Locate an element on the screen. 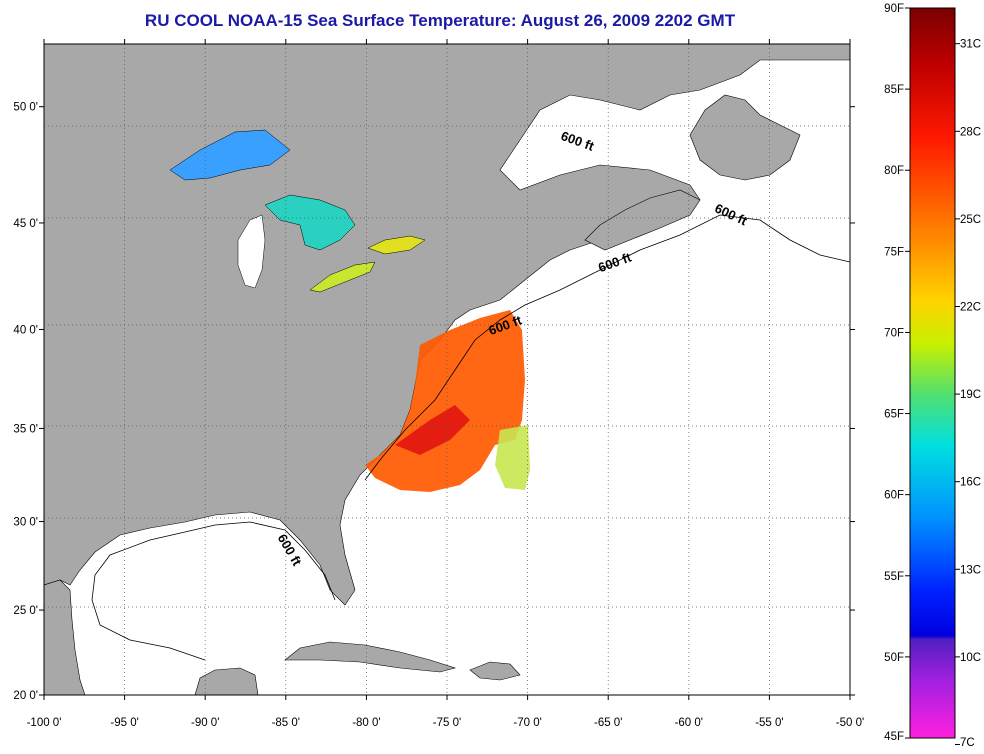 This screenshot has width=984, height=754. colorbar-fahrenheit-label: 55F is located at coordinates (894, 577).